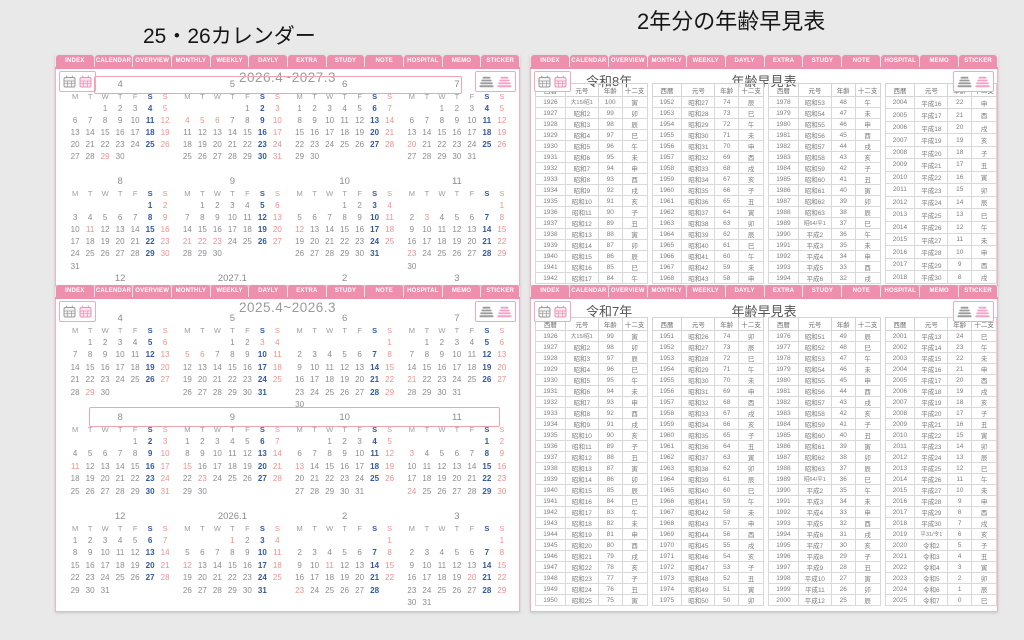 This screenshot has height=640, width=1024. What do you see at coordinates (495, 81) in the screenshot?
I see `list-view-toggle` at bounding box center [495, 81].